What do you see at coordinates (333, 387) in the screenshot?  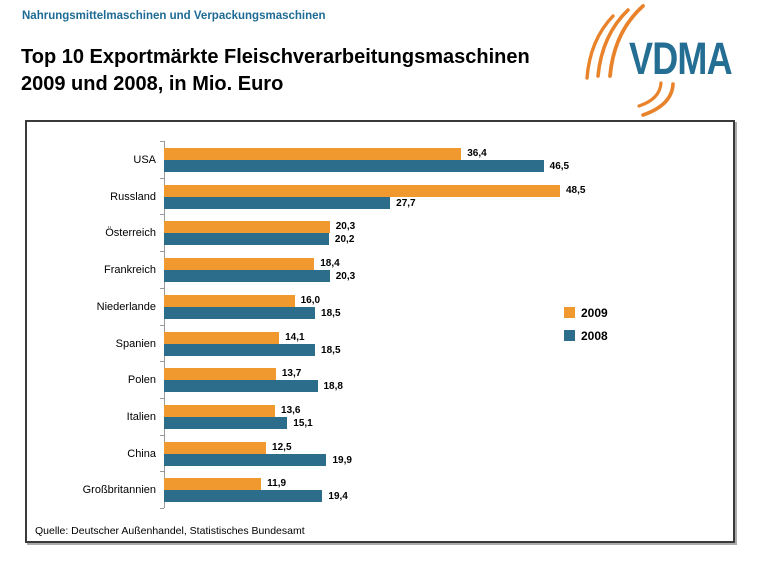 I see `value-label-2008-Polen: 18,8` at bounding box center [333, 387].